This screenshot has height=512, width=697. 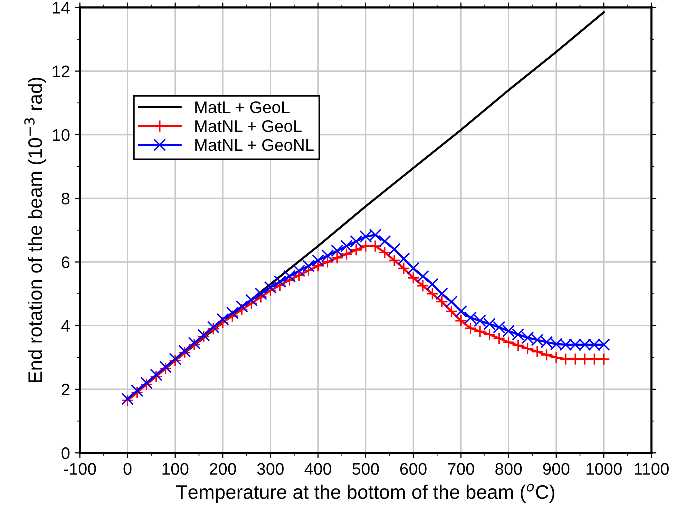 What do you see at coordinates (249, 126) in the screenshot?
I see `legend-label: MatNL + GeoL` at bounding box center [249, 126].